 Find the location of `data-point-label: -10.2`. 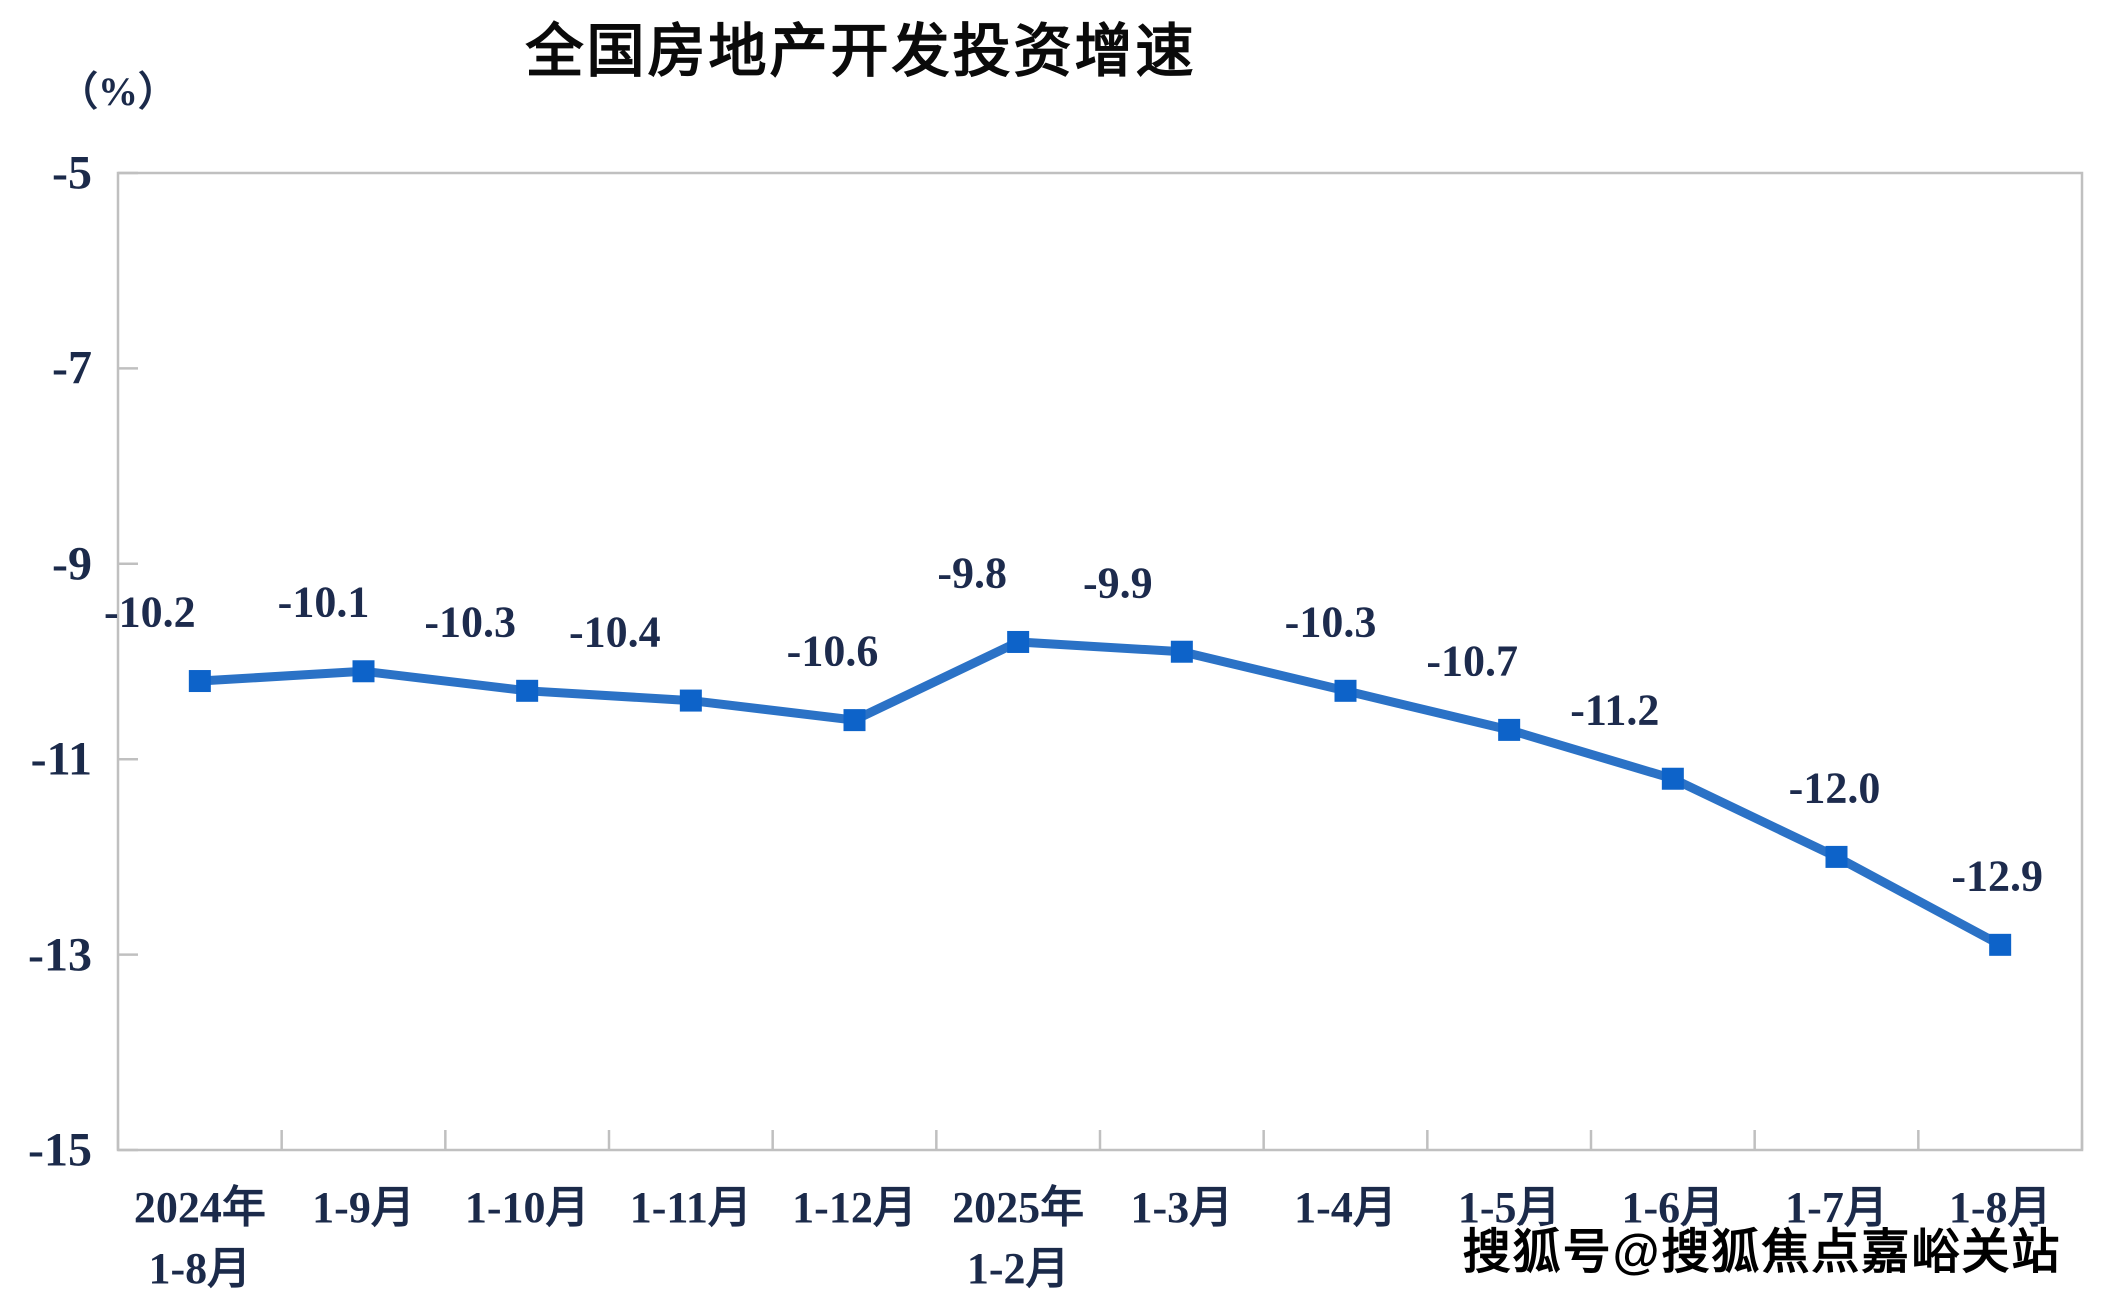

data-point-label: -10.2 is located at coordinates (150, 612).